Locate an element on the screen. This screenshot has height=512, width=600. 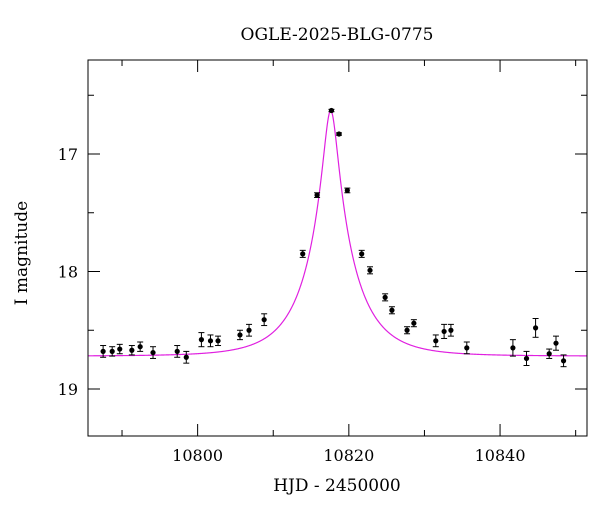
x-tick-label: 10800 is located at coordinates (197, 455).